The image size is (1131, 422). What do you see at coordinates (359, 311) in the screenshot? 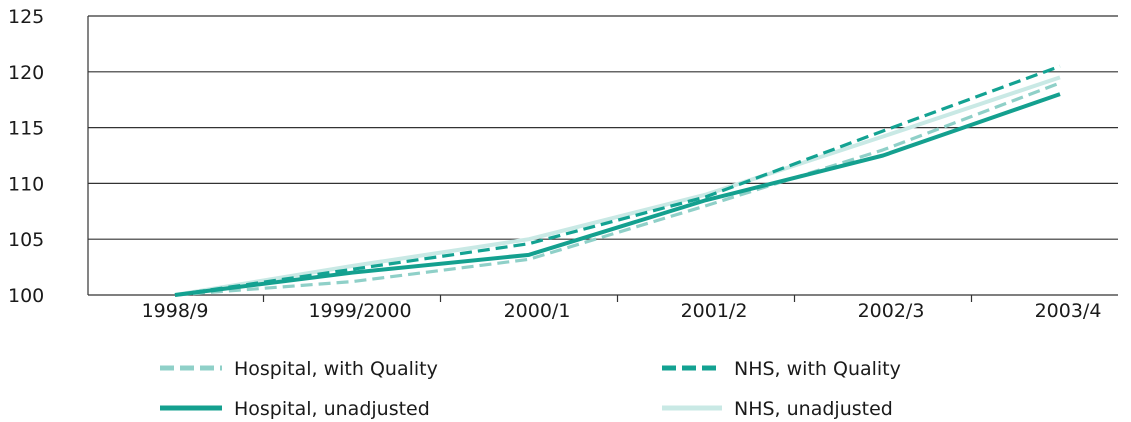
I see `x-tick-label-1999/2000: 1999/2000` at bounding box center [359, 311].